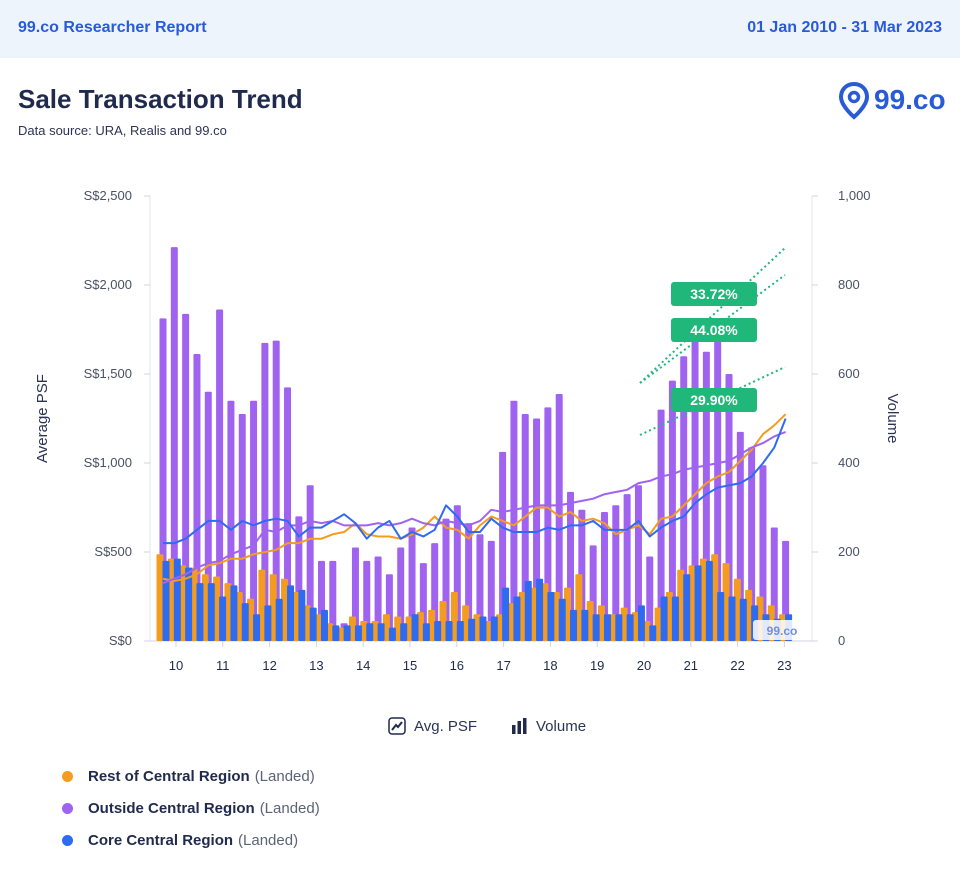 This screenshot has width=960, height=886. What do you see at coordinates (191, 840) in the screenshot?
I see `legend-item-core-central: Core Central Region (Landed)` at bounding box center [191, 840].